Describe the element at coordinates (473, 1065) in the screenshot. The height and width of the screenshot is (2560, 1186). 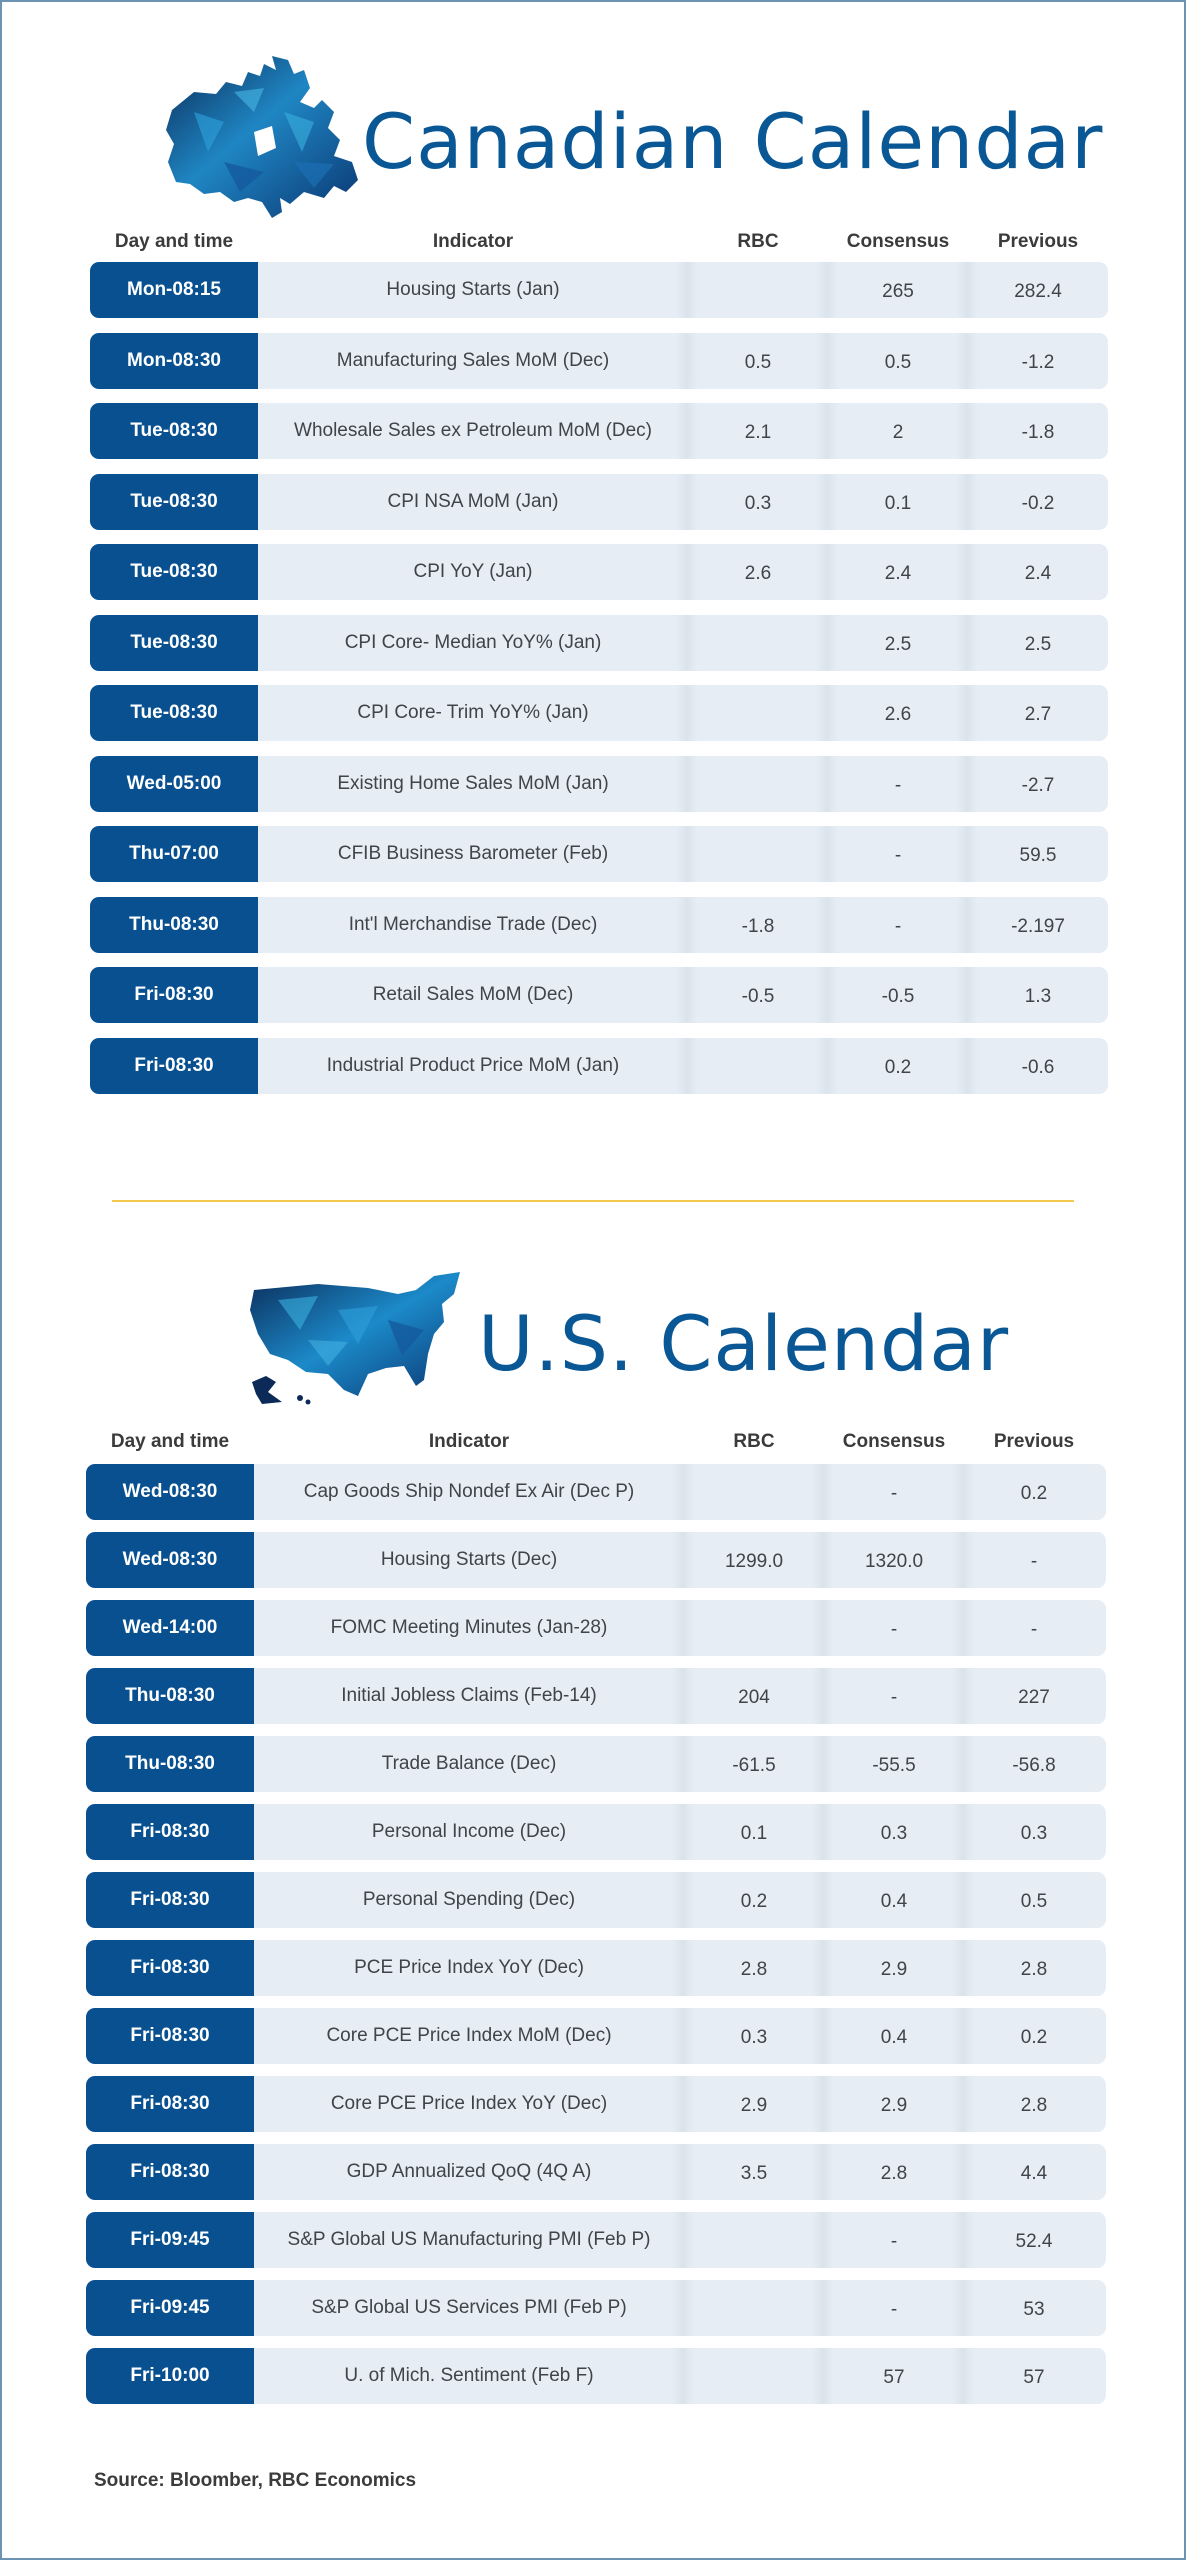
I see `indicator-cell: Industrial Product Price MoM (Jan)` at that location.